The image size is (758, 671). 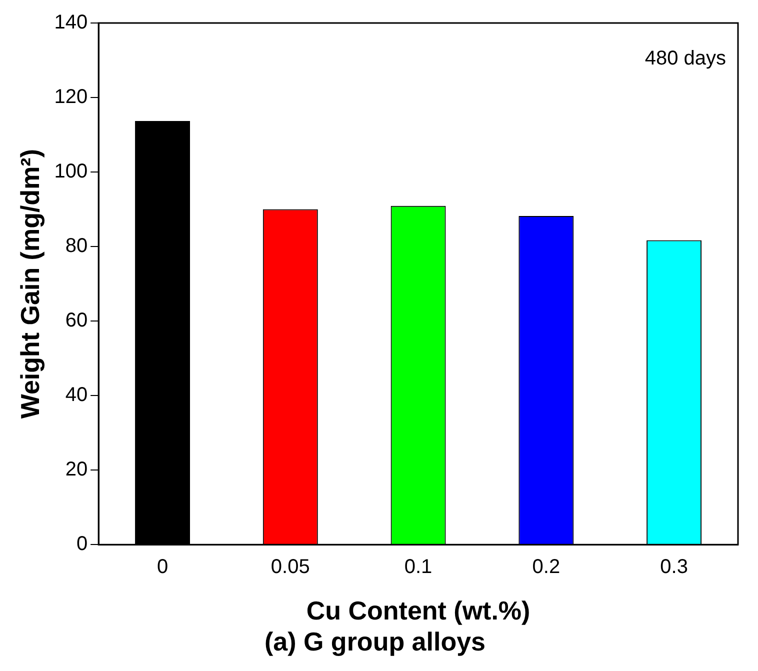 I want to click on annotation: 480 days, so click(x=685, y=59).